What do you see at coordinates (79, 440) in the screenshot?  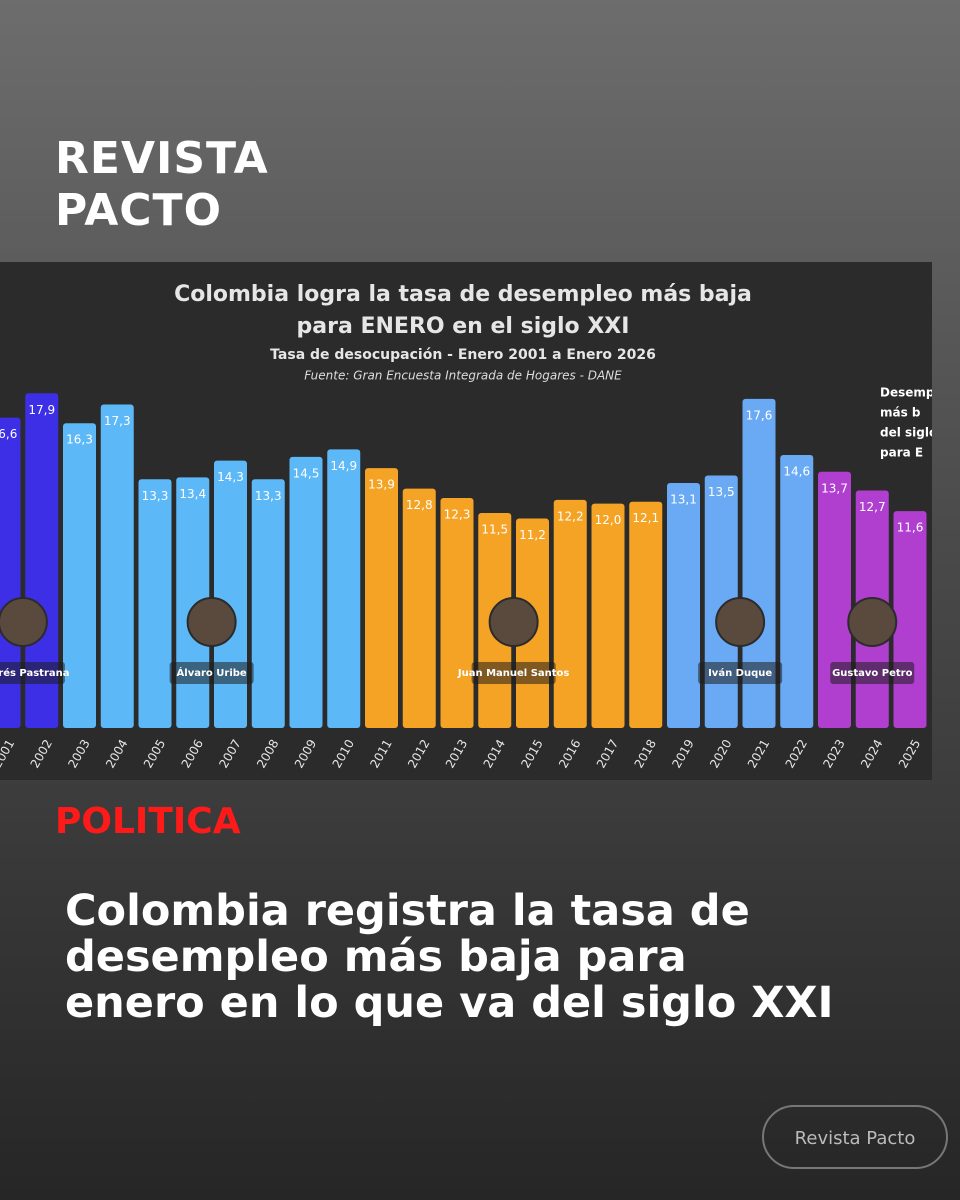 I see `value-label: 16,3` at bounding box center [79, 440].